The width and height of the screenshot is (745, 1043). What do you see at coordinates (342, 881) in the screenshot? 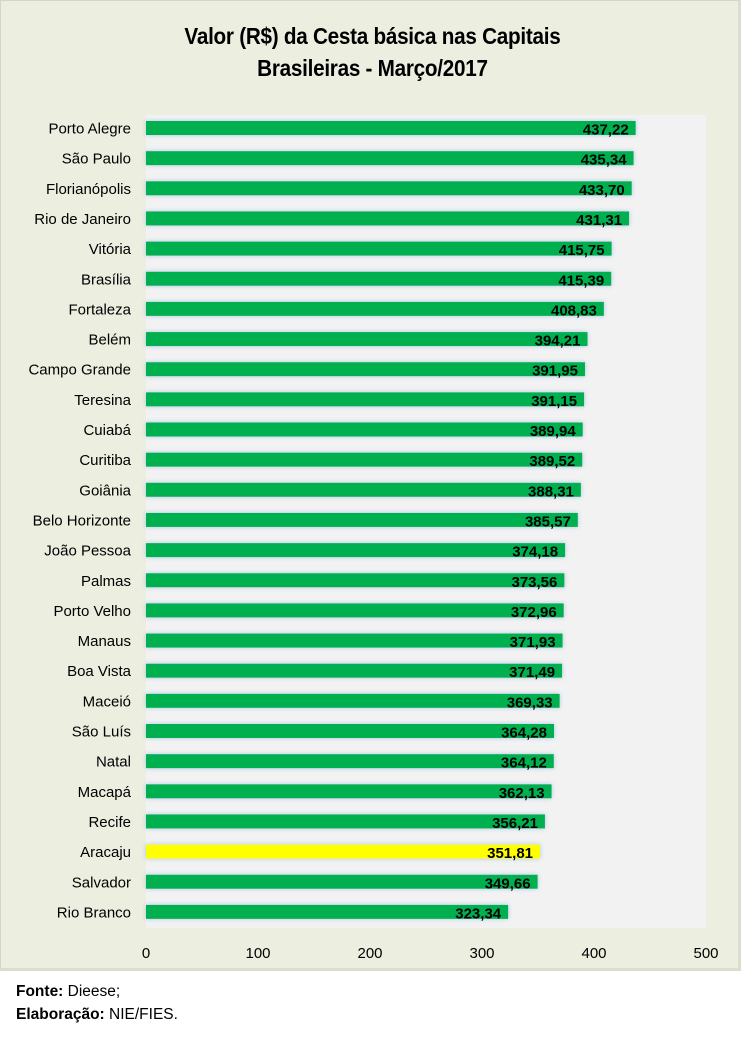
I see `bar-salvador` at bounding box center [342, 881].